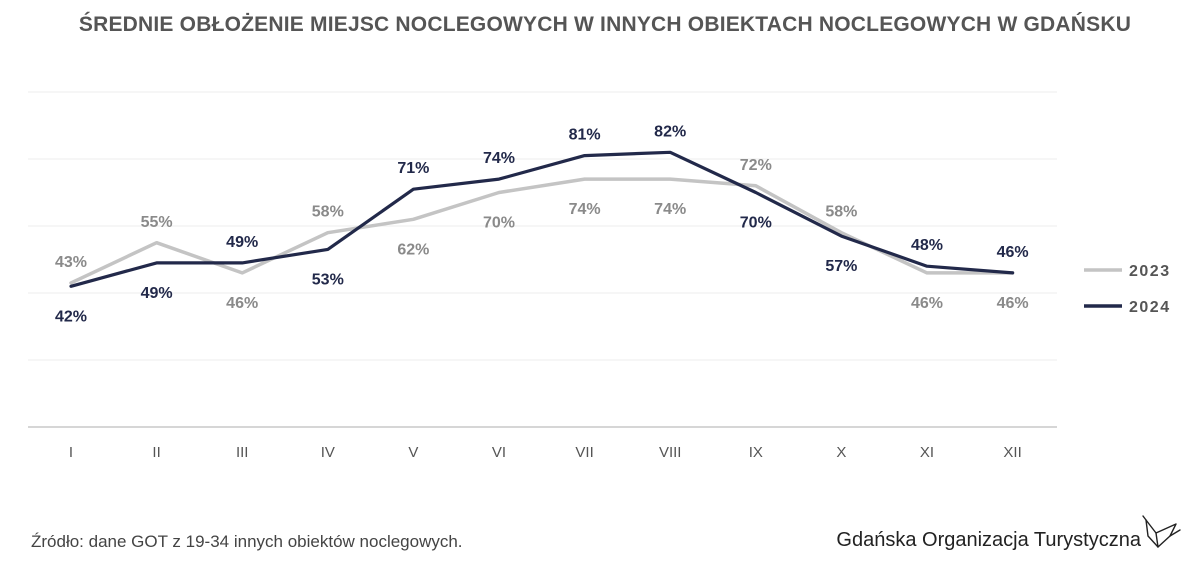  What do you see at coordinates (71, 452) in the screenshot?
I see `x-tick-label: I` at bounding box center [71, 452].